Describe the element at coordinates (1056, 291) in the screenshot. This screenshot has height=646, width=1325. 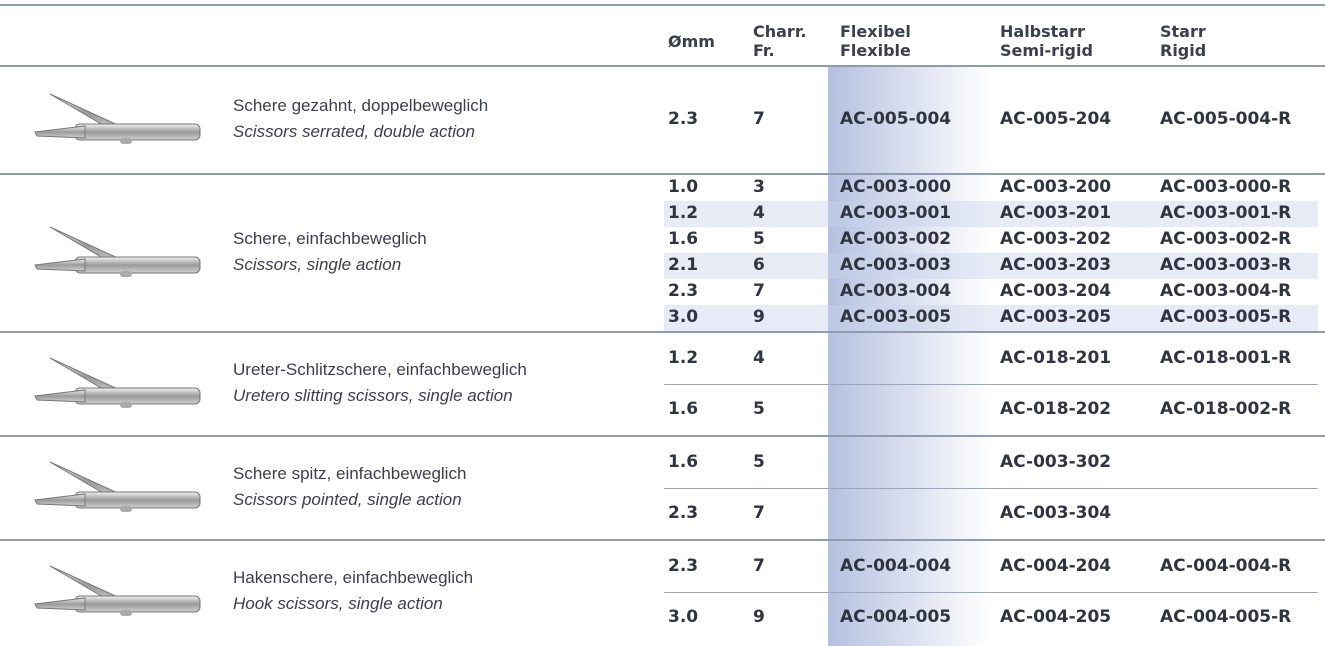
I see `cell: AC-003-204` at that location.